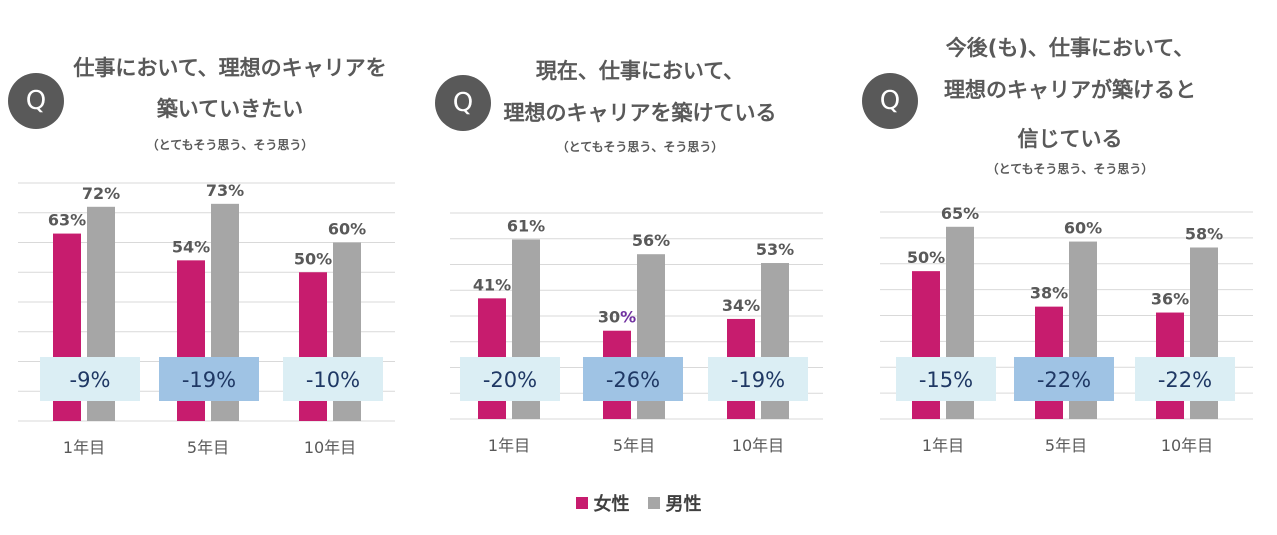 The width and height of the screenshot is (1277, 535). Describe the element at coordinates (230, 109) in the screenshot. I see `chart-title-line: 築いていきたい` at that location.